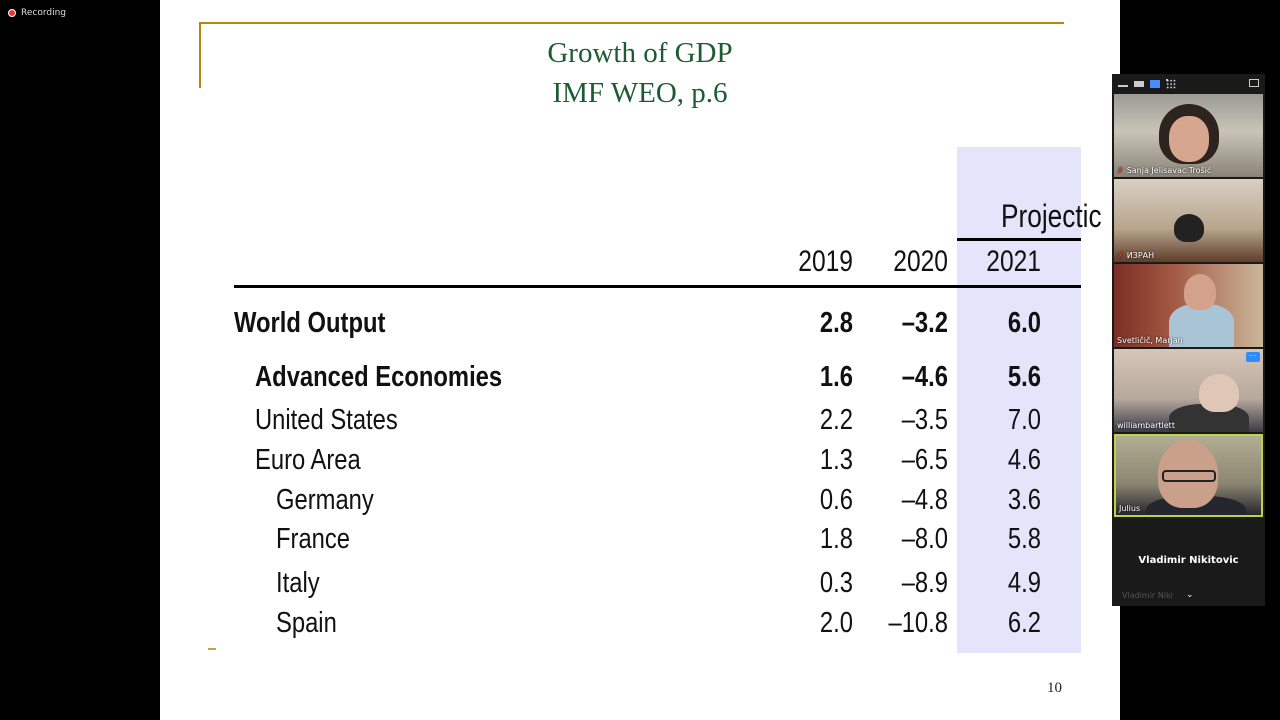  What do you see at coordinates (836, 420) in the screenshot?
I see `row-value: 2.2` at bounding box center [836, 420].